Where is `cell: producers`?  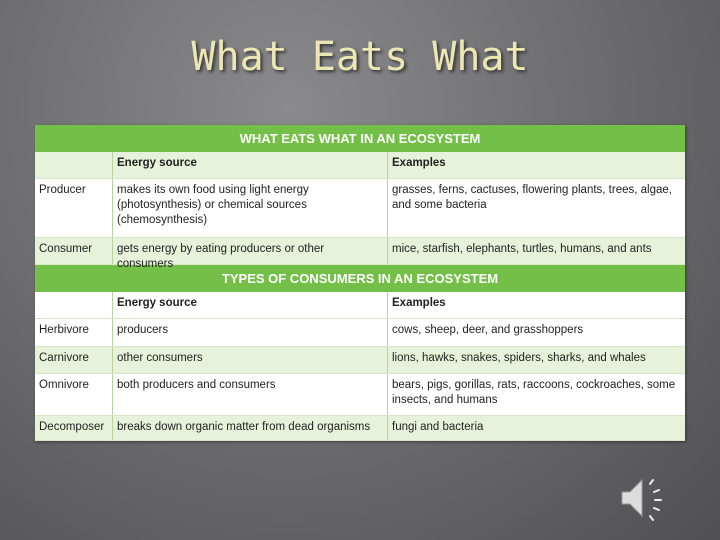 cell: producers is located at coordinates (249, 332).